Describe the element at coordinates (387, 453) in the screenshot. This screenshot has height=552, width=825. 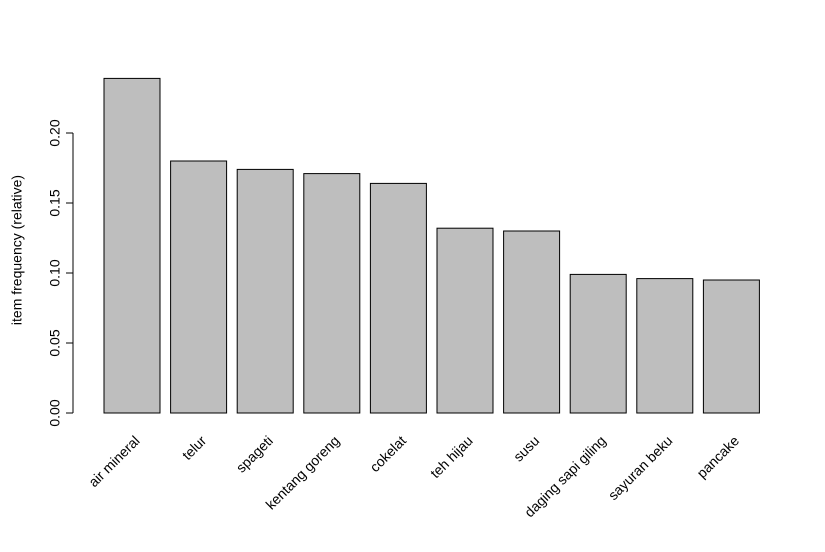
I see `x-tick-label: cokelat` at that location.